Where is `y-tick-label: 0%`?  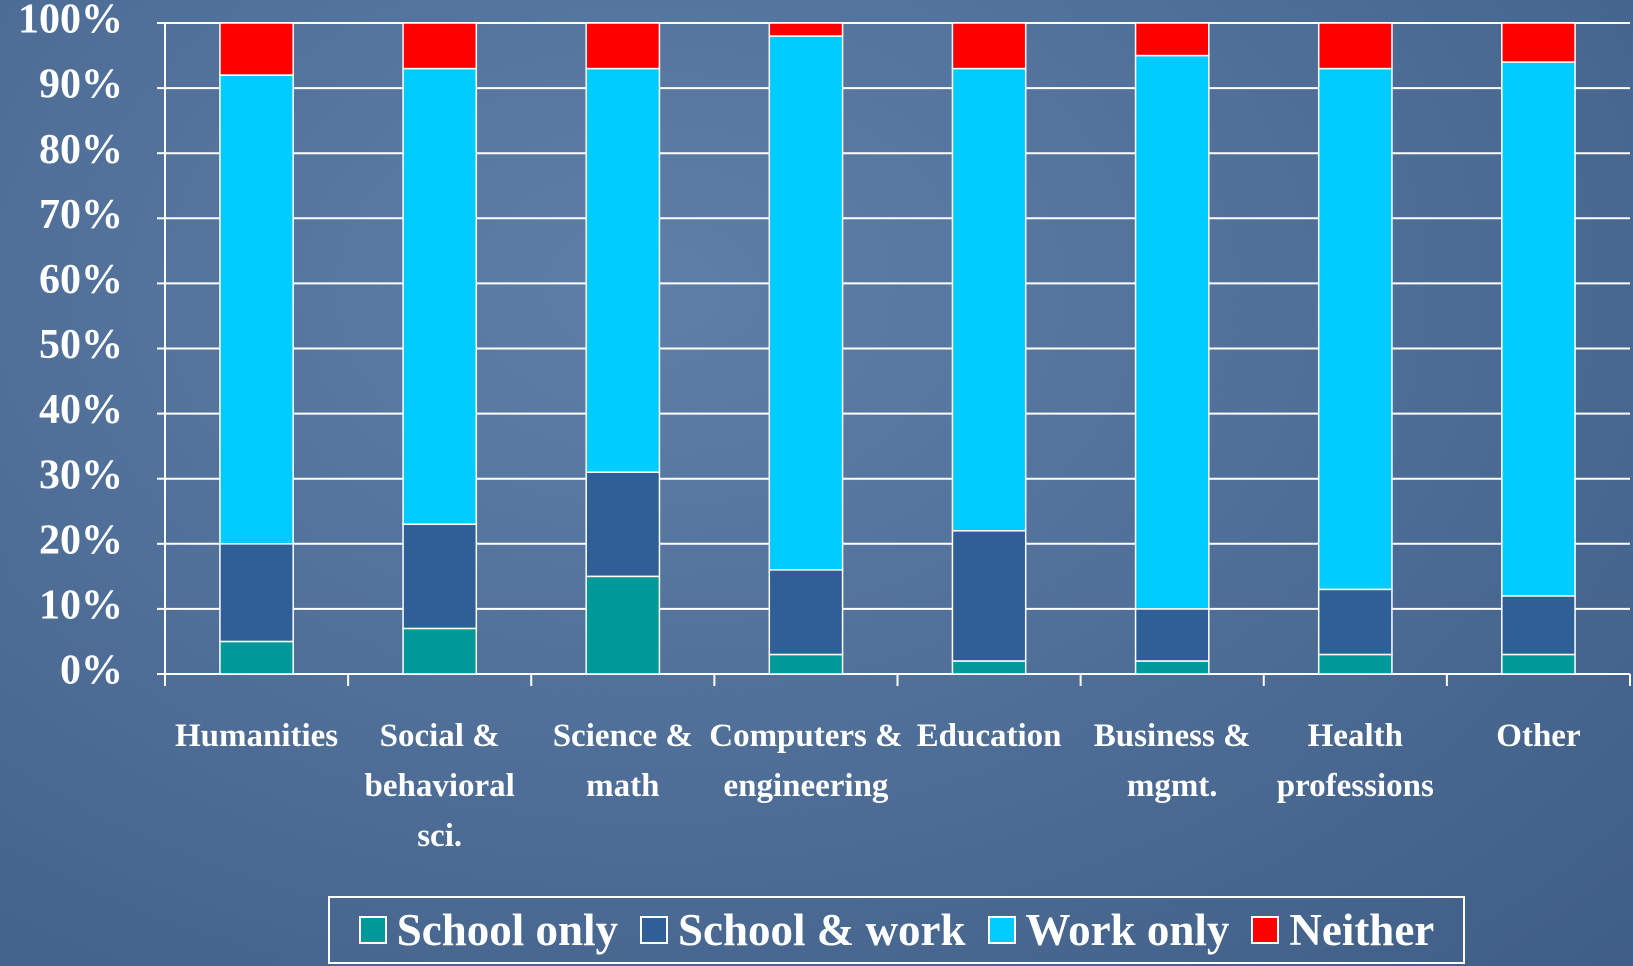
y-tick-label: 0% is located at coordinates (91, 671).